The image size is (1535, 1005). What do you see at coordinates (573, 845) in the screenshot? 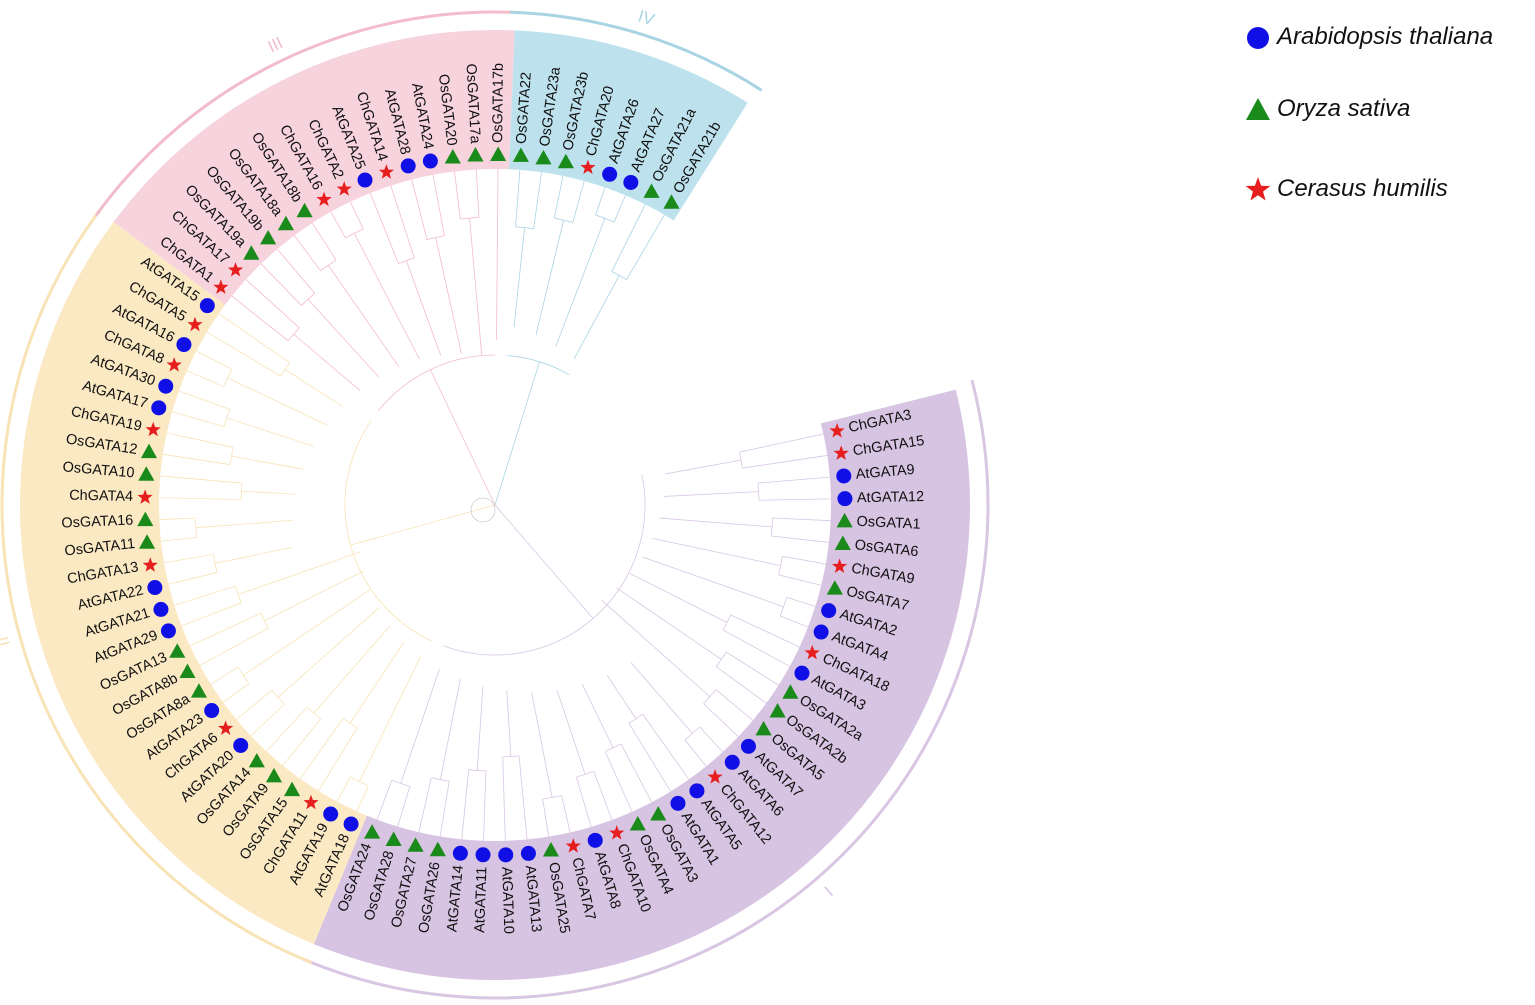
I see `leaf-marker-ChGATA7` at bounding box center [573, 845].